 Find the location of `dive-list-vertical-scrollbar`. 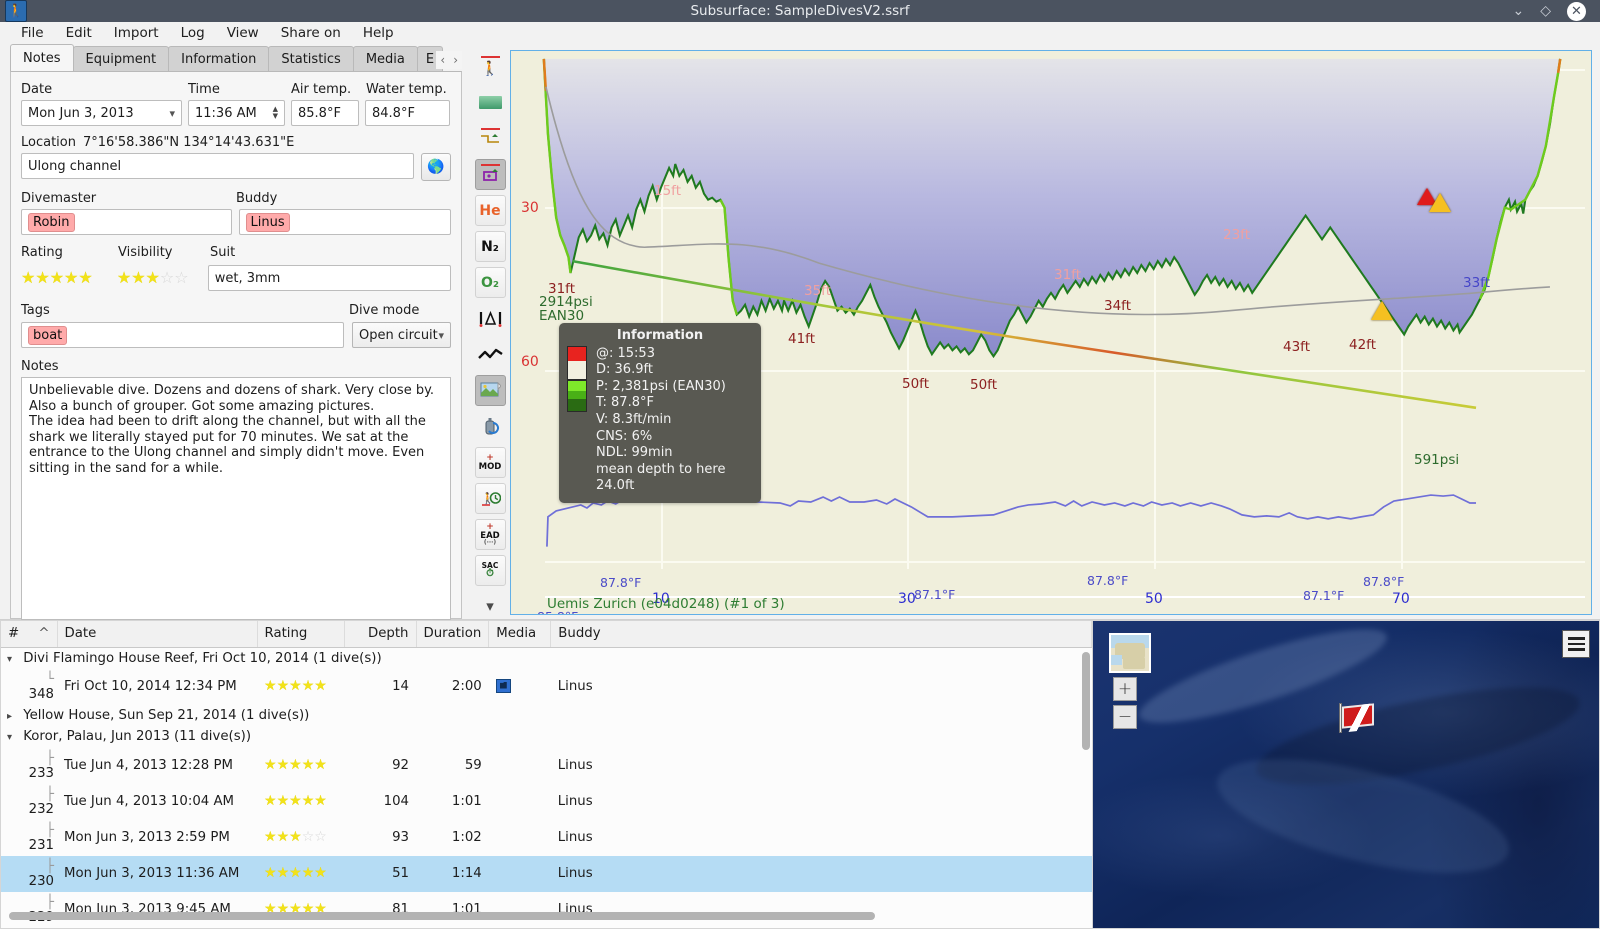

dive-list-vertical-scrollbar is located at coordinates (1086, 701).